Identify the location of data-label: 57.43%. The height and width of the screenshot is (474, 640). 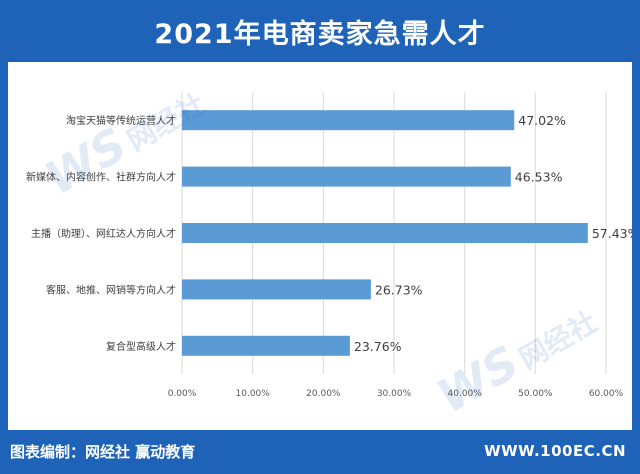
(612, 233).